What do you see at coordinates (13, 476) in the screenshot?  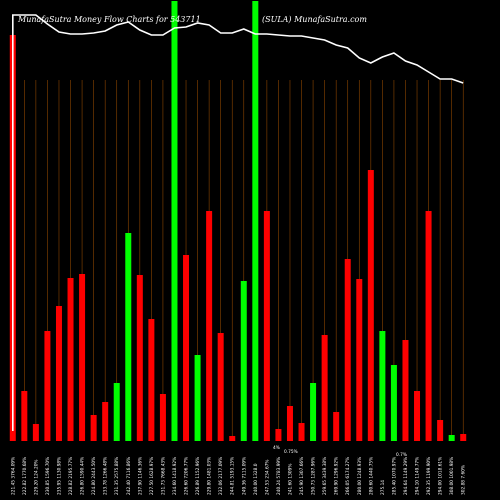 I see `tick-label: 221.45 3764.09%` at bounding box center [13, 476].